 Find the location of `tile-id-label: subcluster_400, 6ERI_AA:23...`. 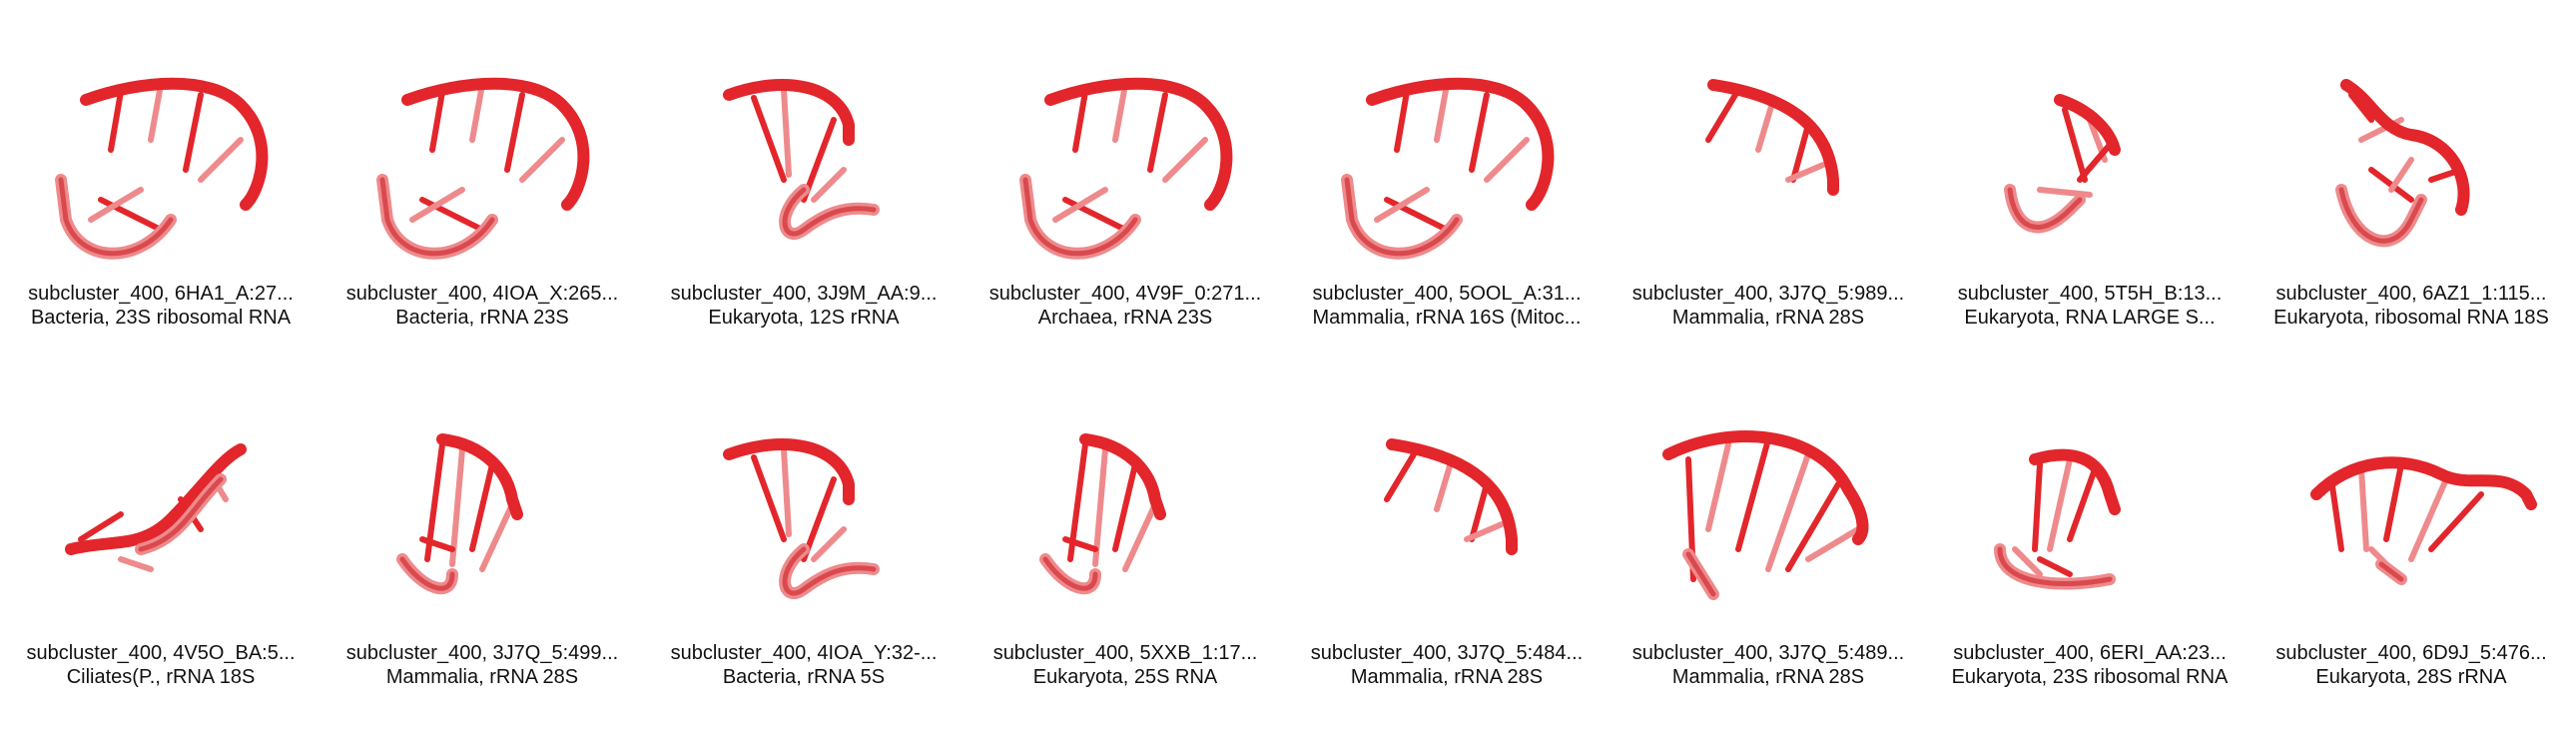

tile-id-label: subcluster_400, 6ERI_AA:23... is located at coordinates (2090, 653).